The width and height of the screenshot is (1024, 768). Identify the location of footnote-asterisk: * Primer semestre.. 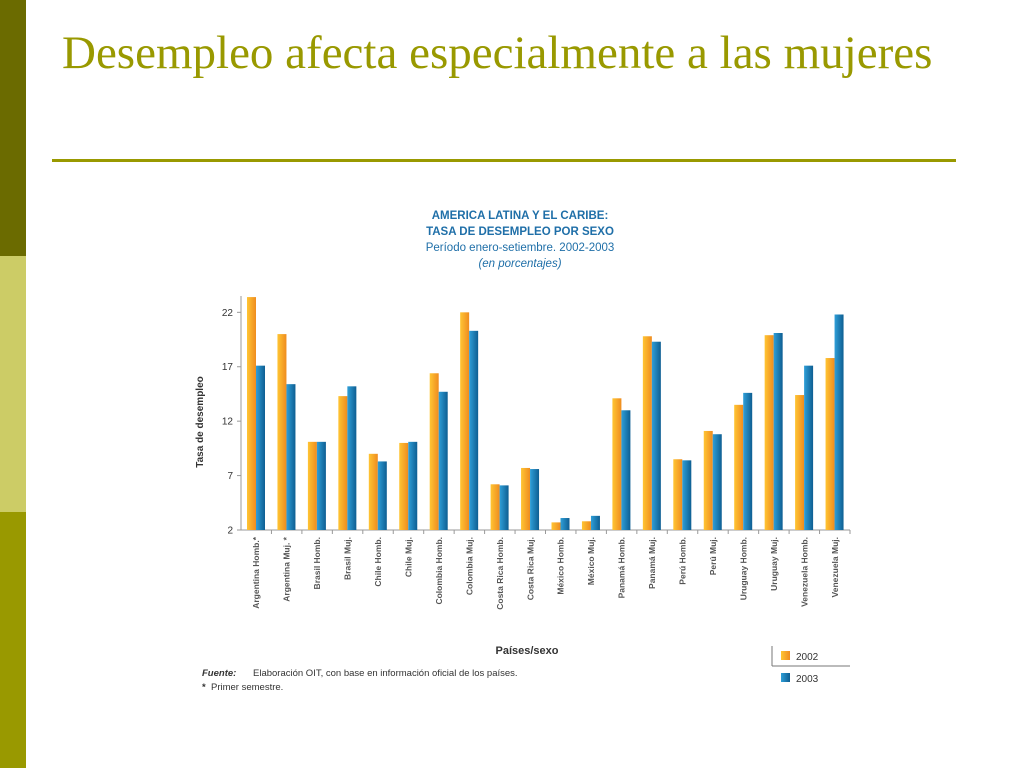
(242, 687).